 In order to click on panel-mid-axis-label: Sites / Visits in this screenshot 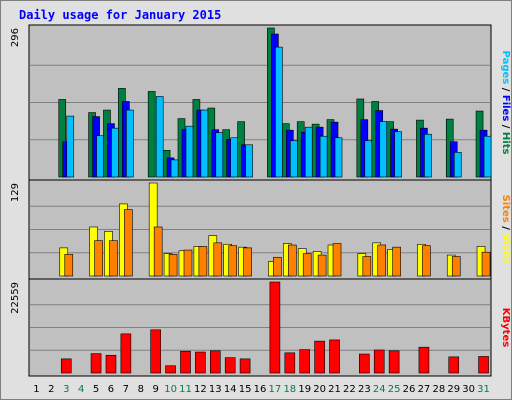, I will do `click(505, 230)`.